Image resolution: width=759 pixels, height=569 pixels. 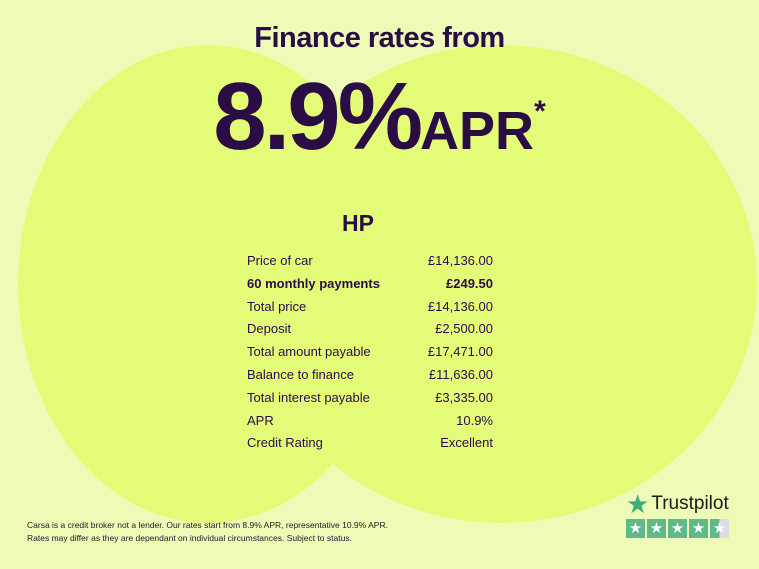 What do you see at coordinates (277, 306) in the screenshot?
I see `row-label: Total price` at bounding box center [277, 306].